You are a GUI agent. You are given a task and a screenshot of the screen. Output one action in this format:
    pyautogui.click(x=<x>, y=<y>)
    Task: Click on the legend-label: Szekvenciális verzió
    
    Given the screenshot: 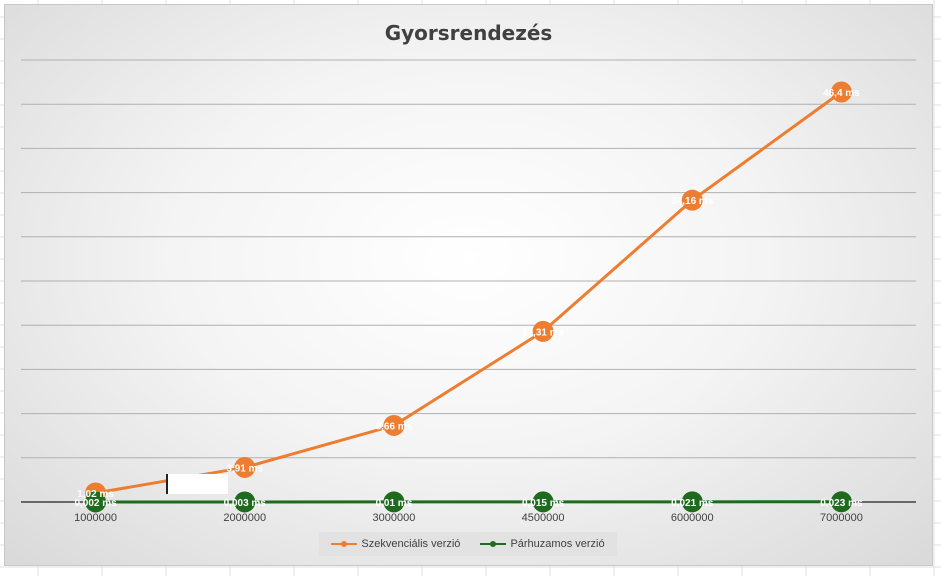 What is the action you would take?
    pyautogui.click(x=411, y=544)
    